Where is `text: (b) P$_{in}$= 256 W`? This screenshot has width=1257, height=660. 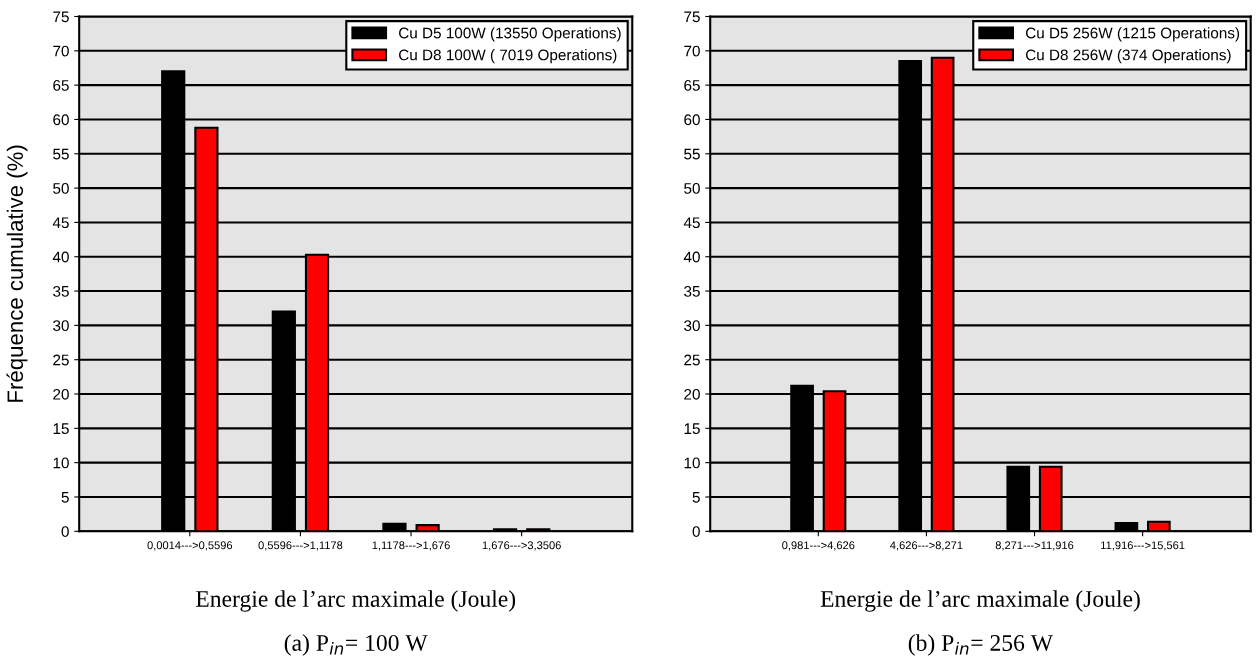
text: (b) P$_{in}$= 256 W is located at coordinates (981, 645).